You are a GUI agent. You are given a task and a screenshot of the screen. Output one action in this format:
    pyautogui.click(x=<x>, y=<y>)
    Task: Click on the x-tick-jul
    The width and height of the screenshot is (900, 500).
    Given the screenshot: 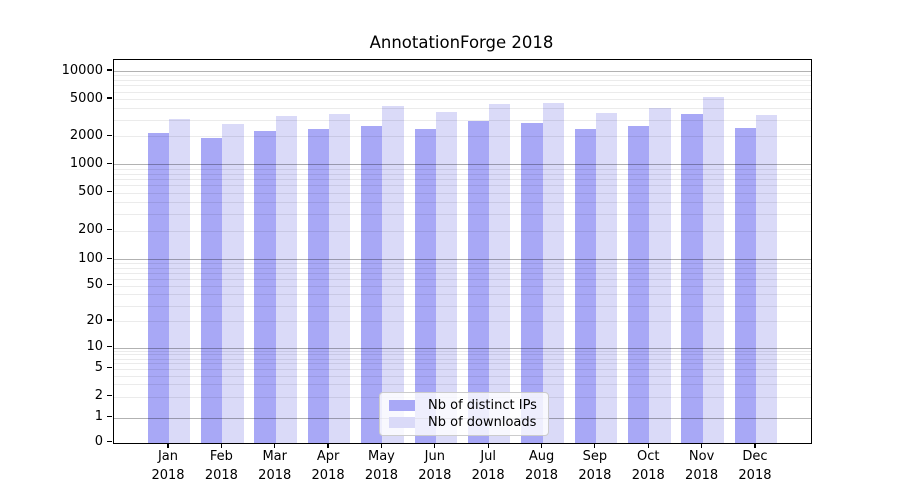 What is the action you would take?
    pyautogui.click(x=488, y=445)
    